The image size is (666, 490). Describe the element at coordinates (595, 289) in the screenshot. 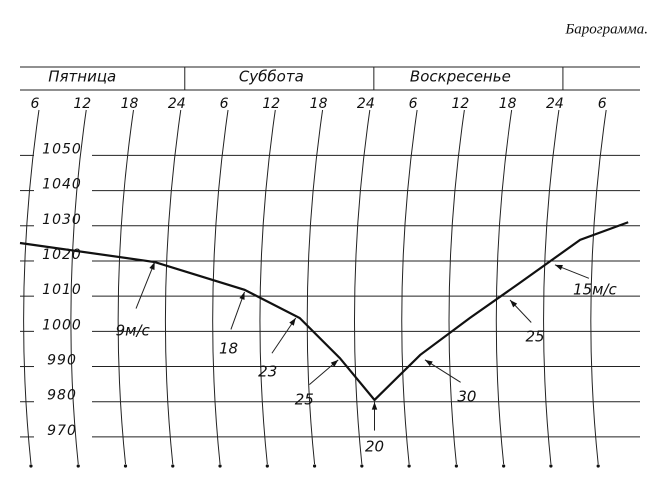

I see `annotation-label: 15м/с` at that location.